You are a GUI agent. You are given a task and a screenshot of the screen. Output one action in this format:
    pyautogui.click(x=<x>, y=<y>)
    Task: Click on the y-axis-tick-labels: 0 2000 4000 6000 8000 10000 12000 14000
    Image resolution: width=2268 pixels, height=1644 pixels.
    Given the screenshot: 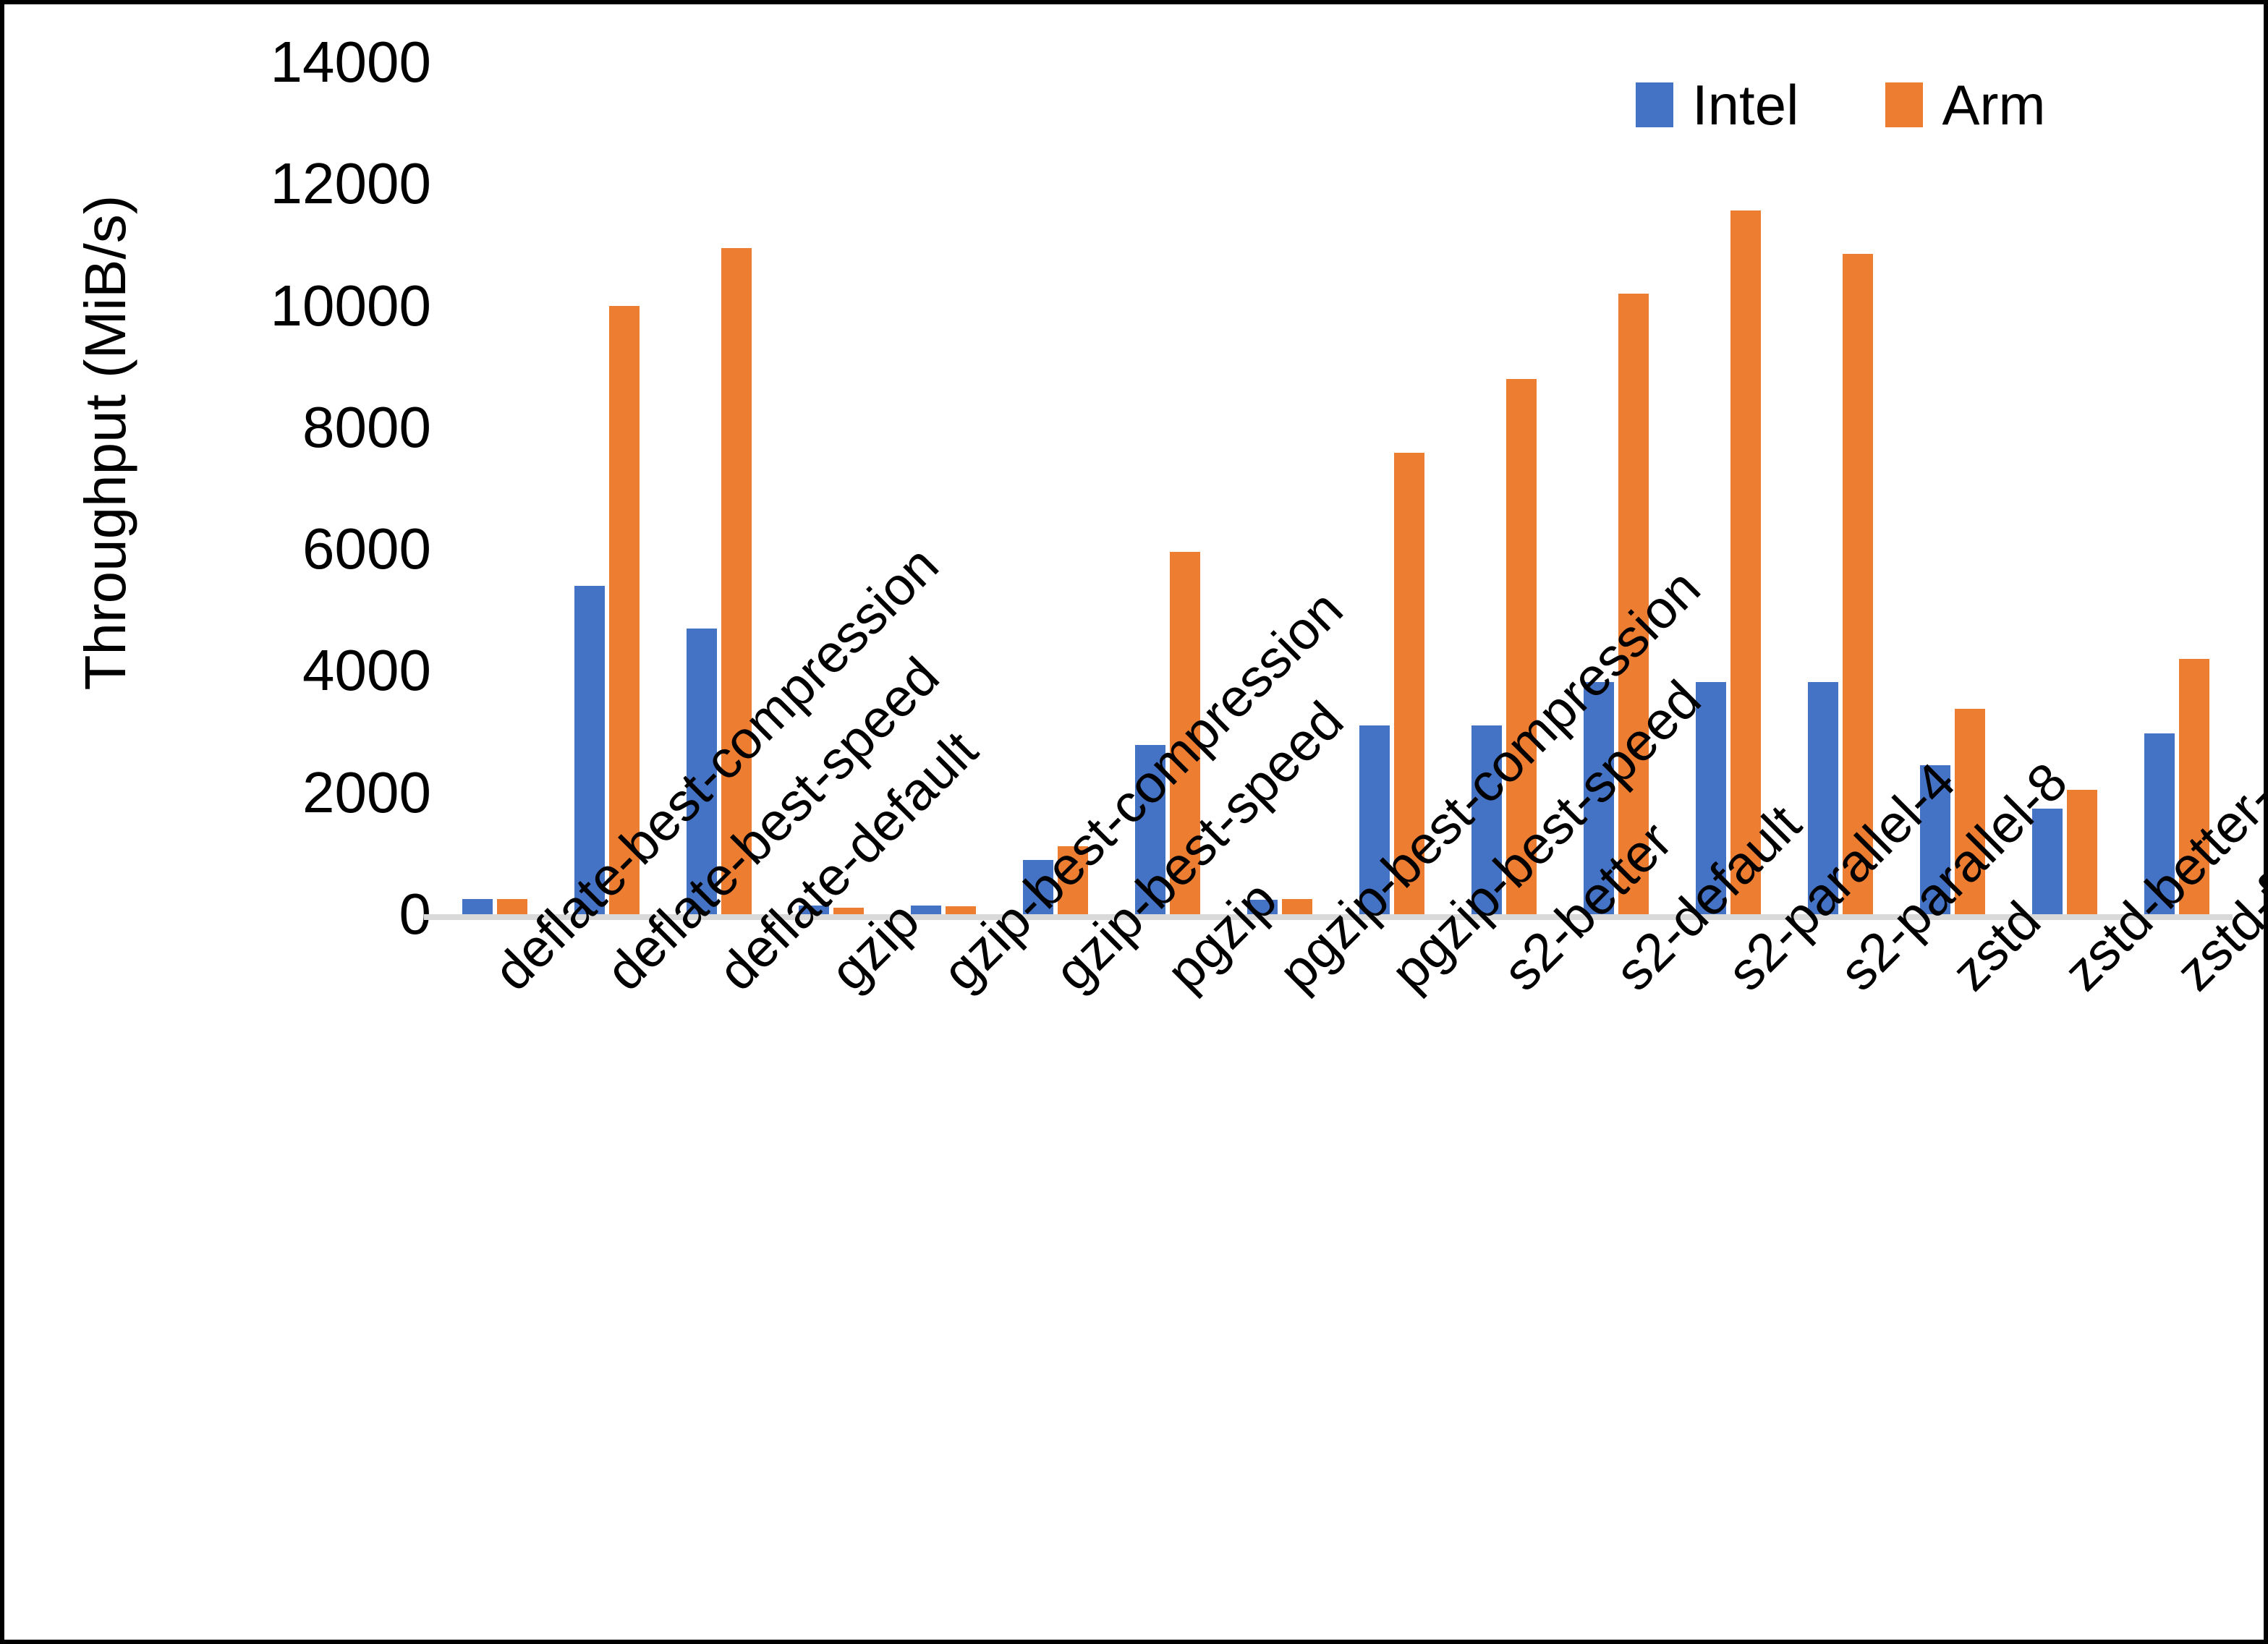 What is the action you would take?
    pyautogui.click(x=326, y=474)
    